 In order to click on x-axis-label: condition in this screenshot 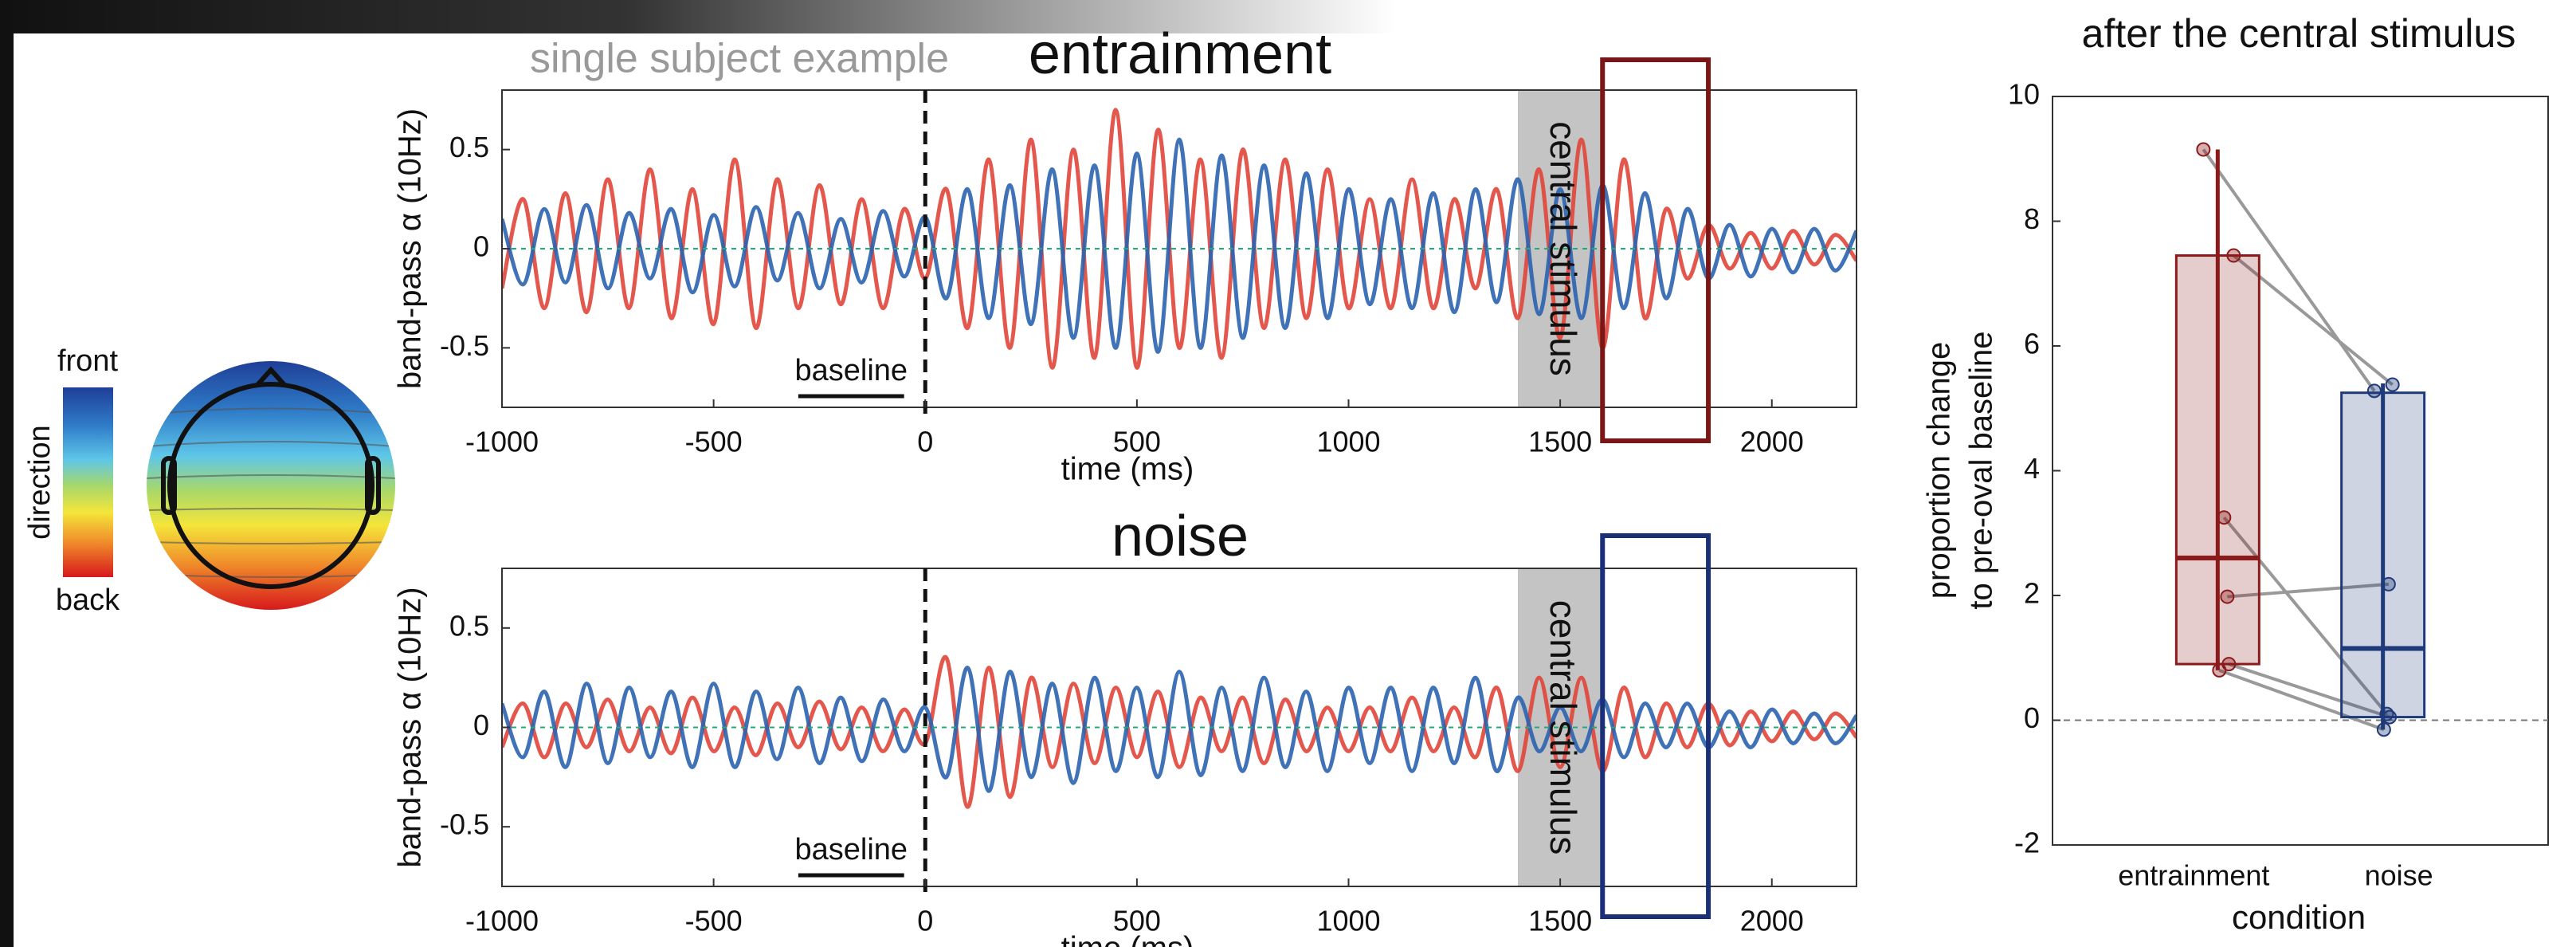, I will do `click(2299, 917)`.